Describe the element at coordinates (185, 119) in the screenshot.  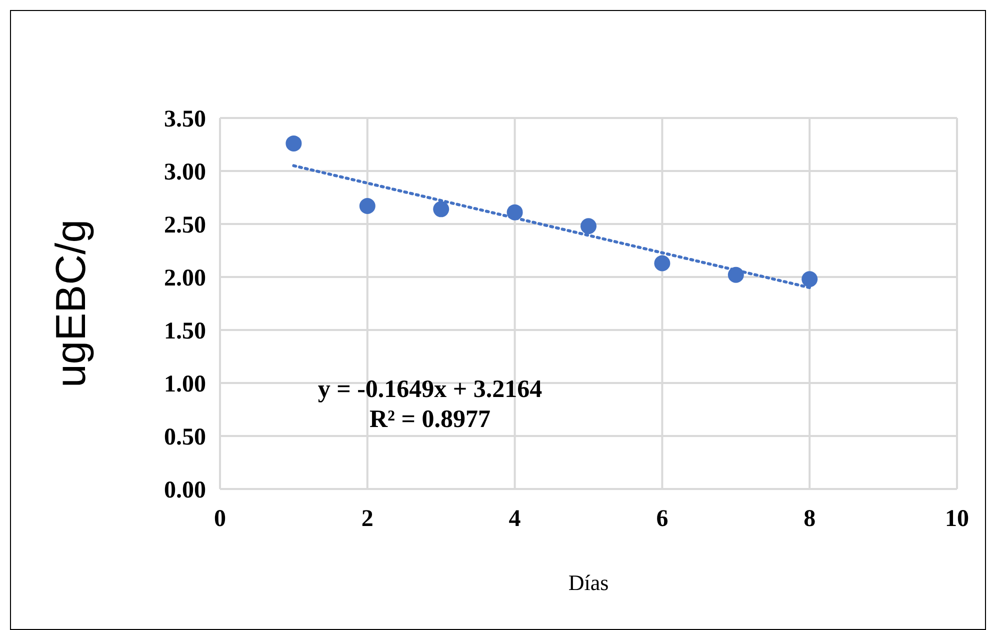
I see `y-tick-label: 3.50` at that location.